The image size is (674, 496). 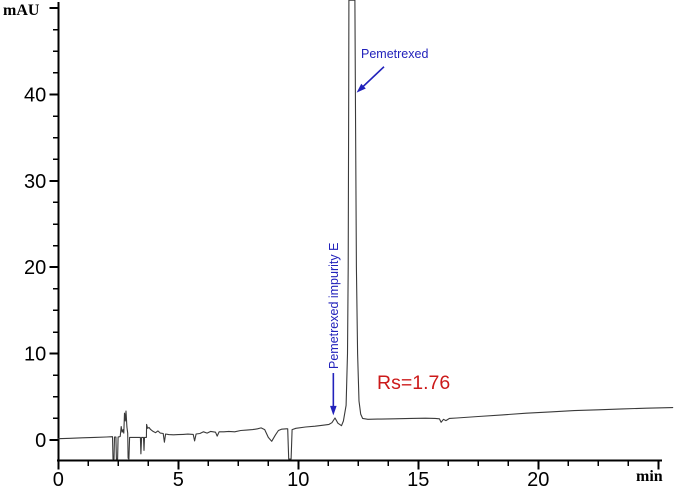 I want to click on resolution-annotation: Rs=1.76, so click(x=414, y=383).